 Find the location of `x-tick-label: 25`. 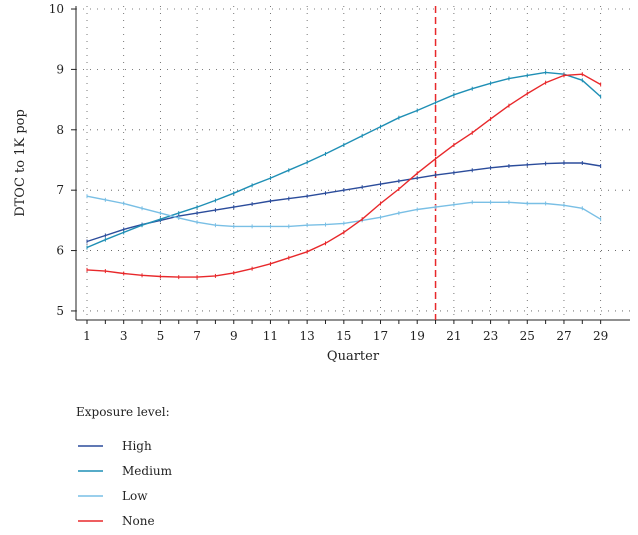

x-tick-label: 25 is located at coordinates (527, 336).